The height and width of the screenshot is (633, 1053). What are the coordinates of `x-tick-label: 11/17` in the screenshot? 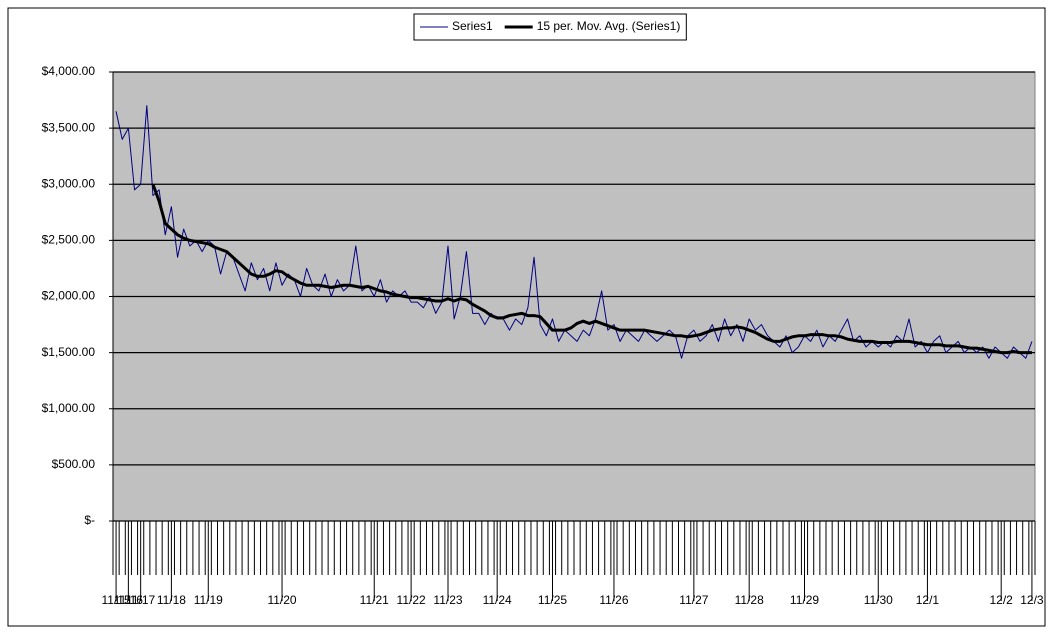 It's located at (140, 600).